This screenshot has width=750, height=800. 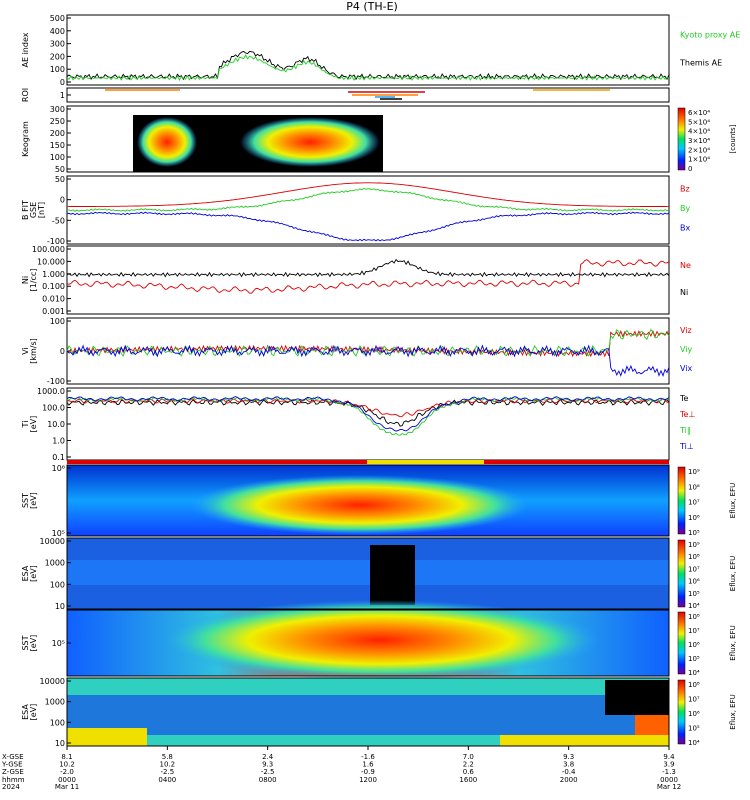 I want to click on orbit-row-label: Z-GSE, so click(x=13, y=772).